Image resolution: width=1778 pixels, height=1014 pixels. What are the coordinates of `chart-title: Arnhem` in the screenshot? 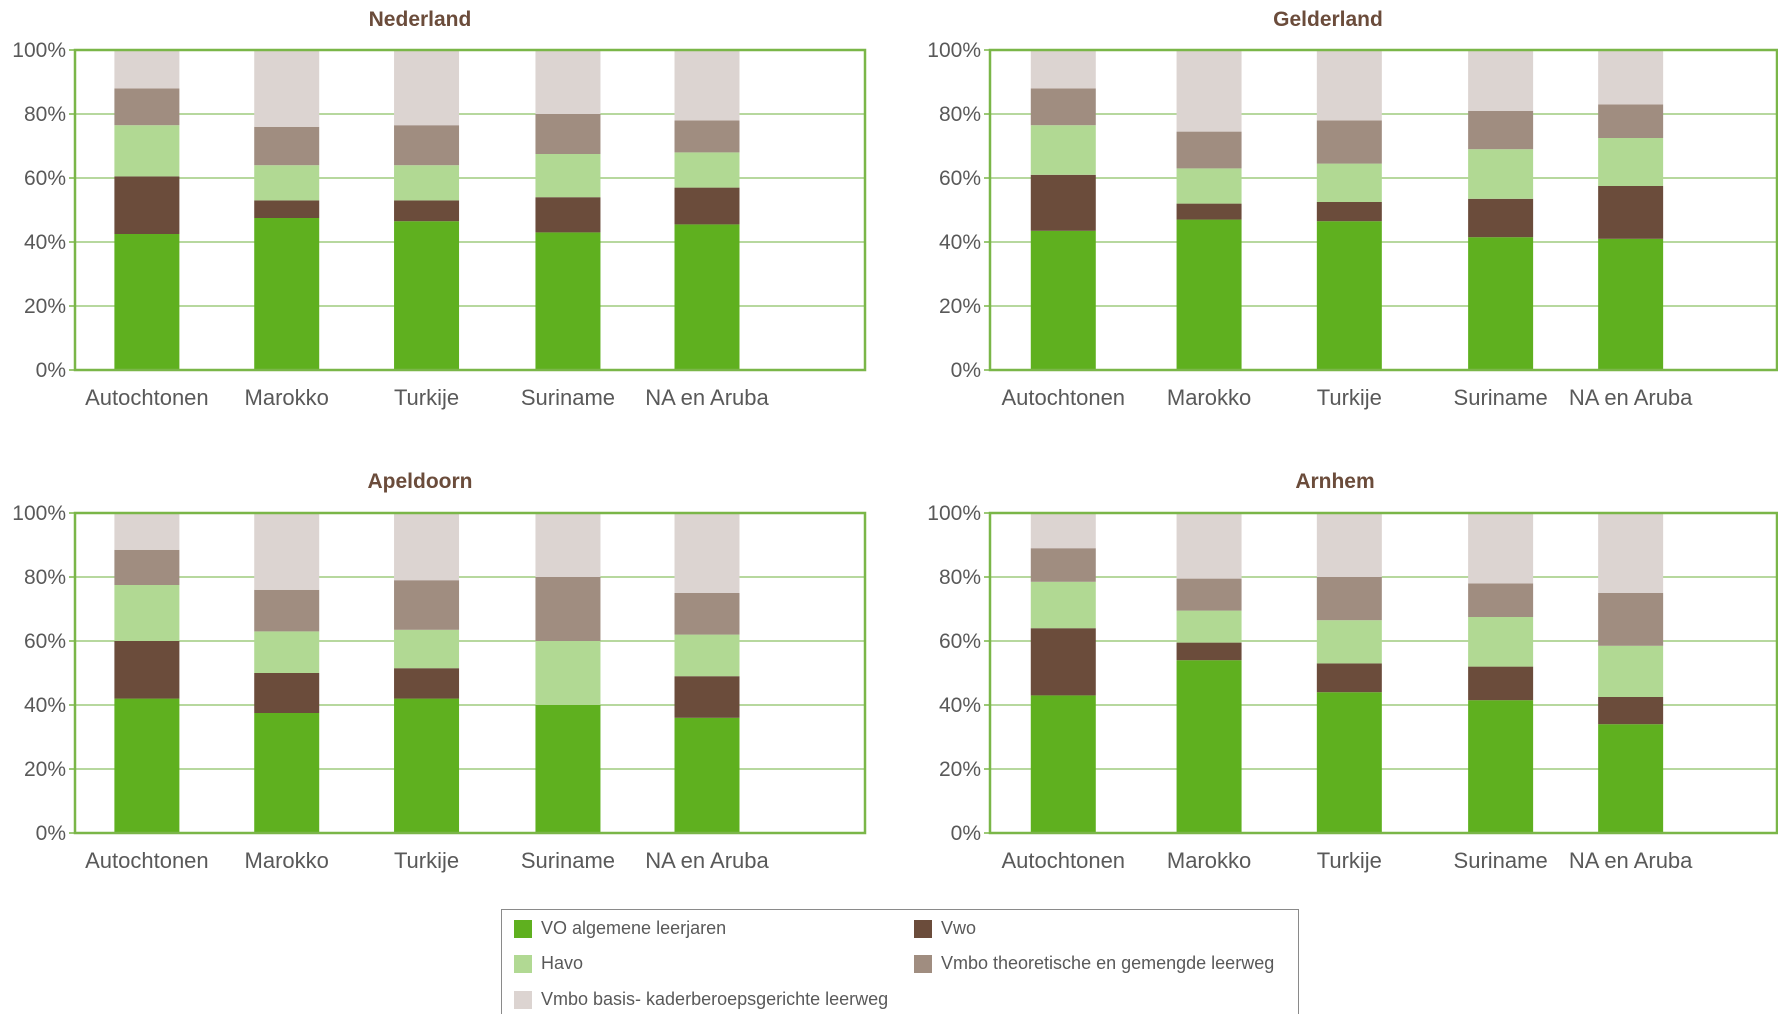 It's located at (1334, 481).